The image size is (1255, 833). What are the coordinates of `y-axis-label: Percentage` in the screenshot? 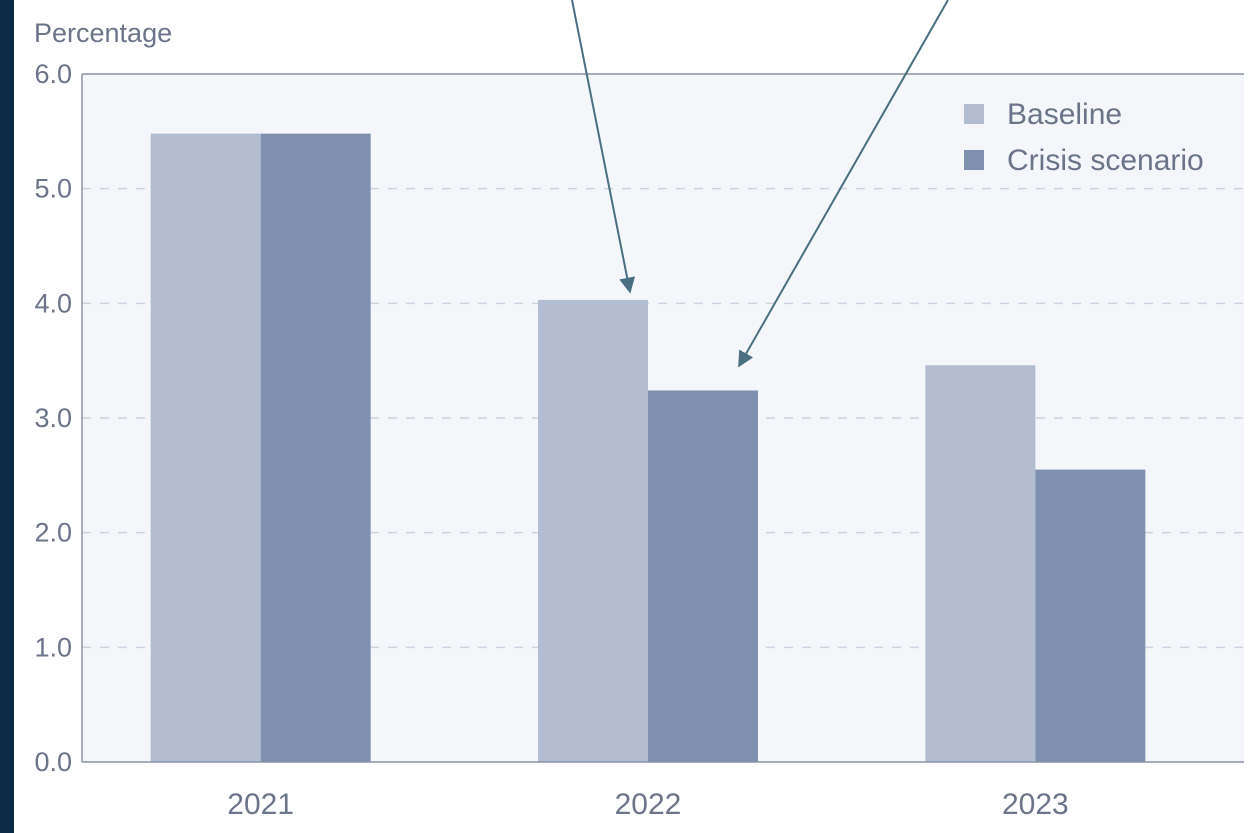 It's located at (103, 33).